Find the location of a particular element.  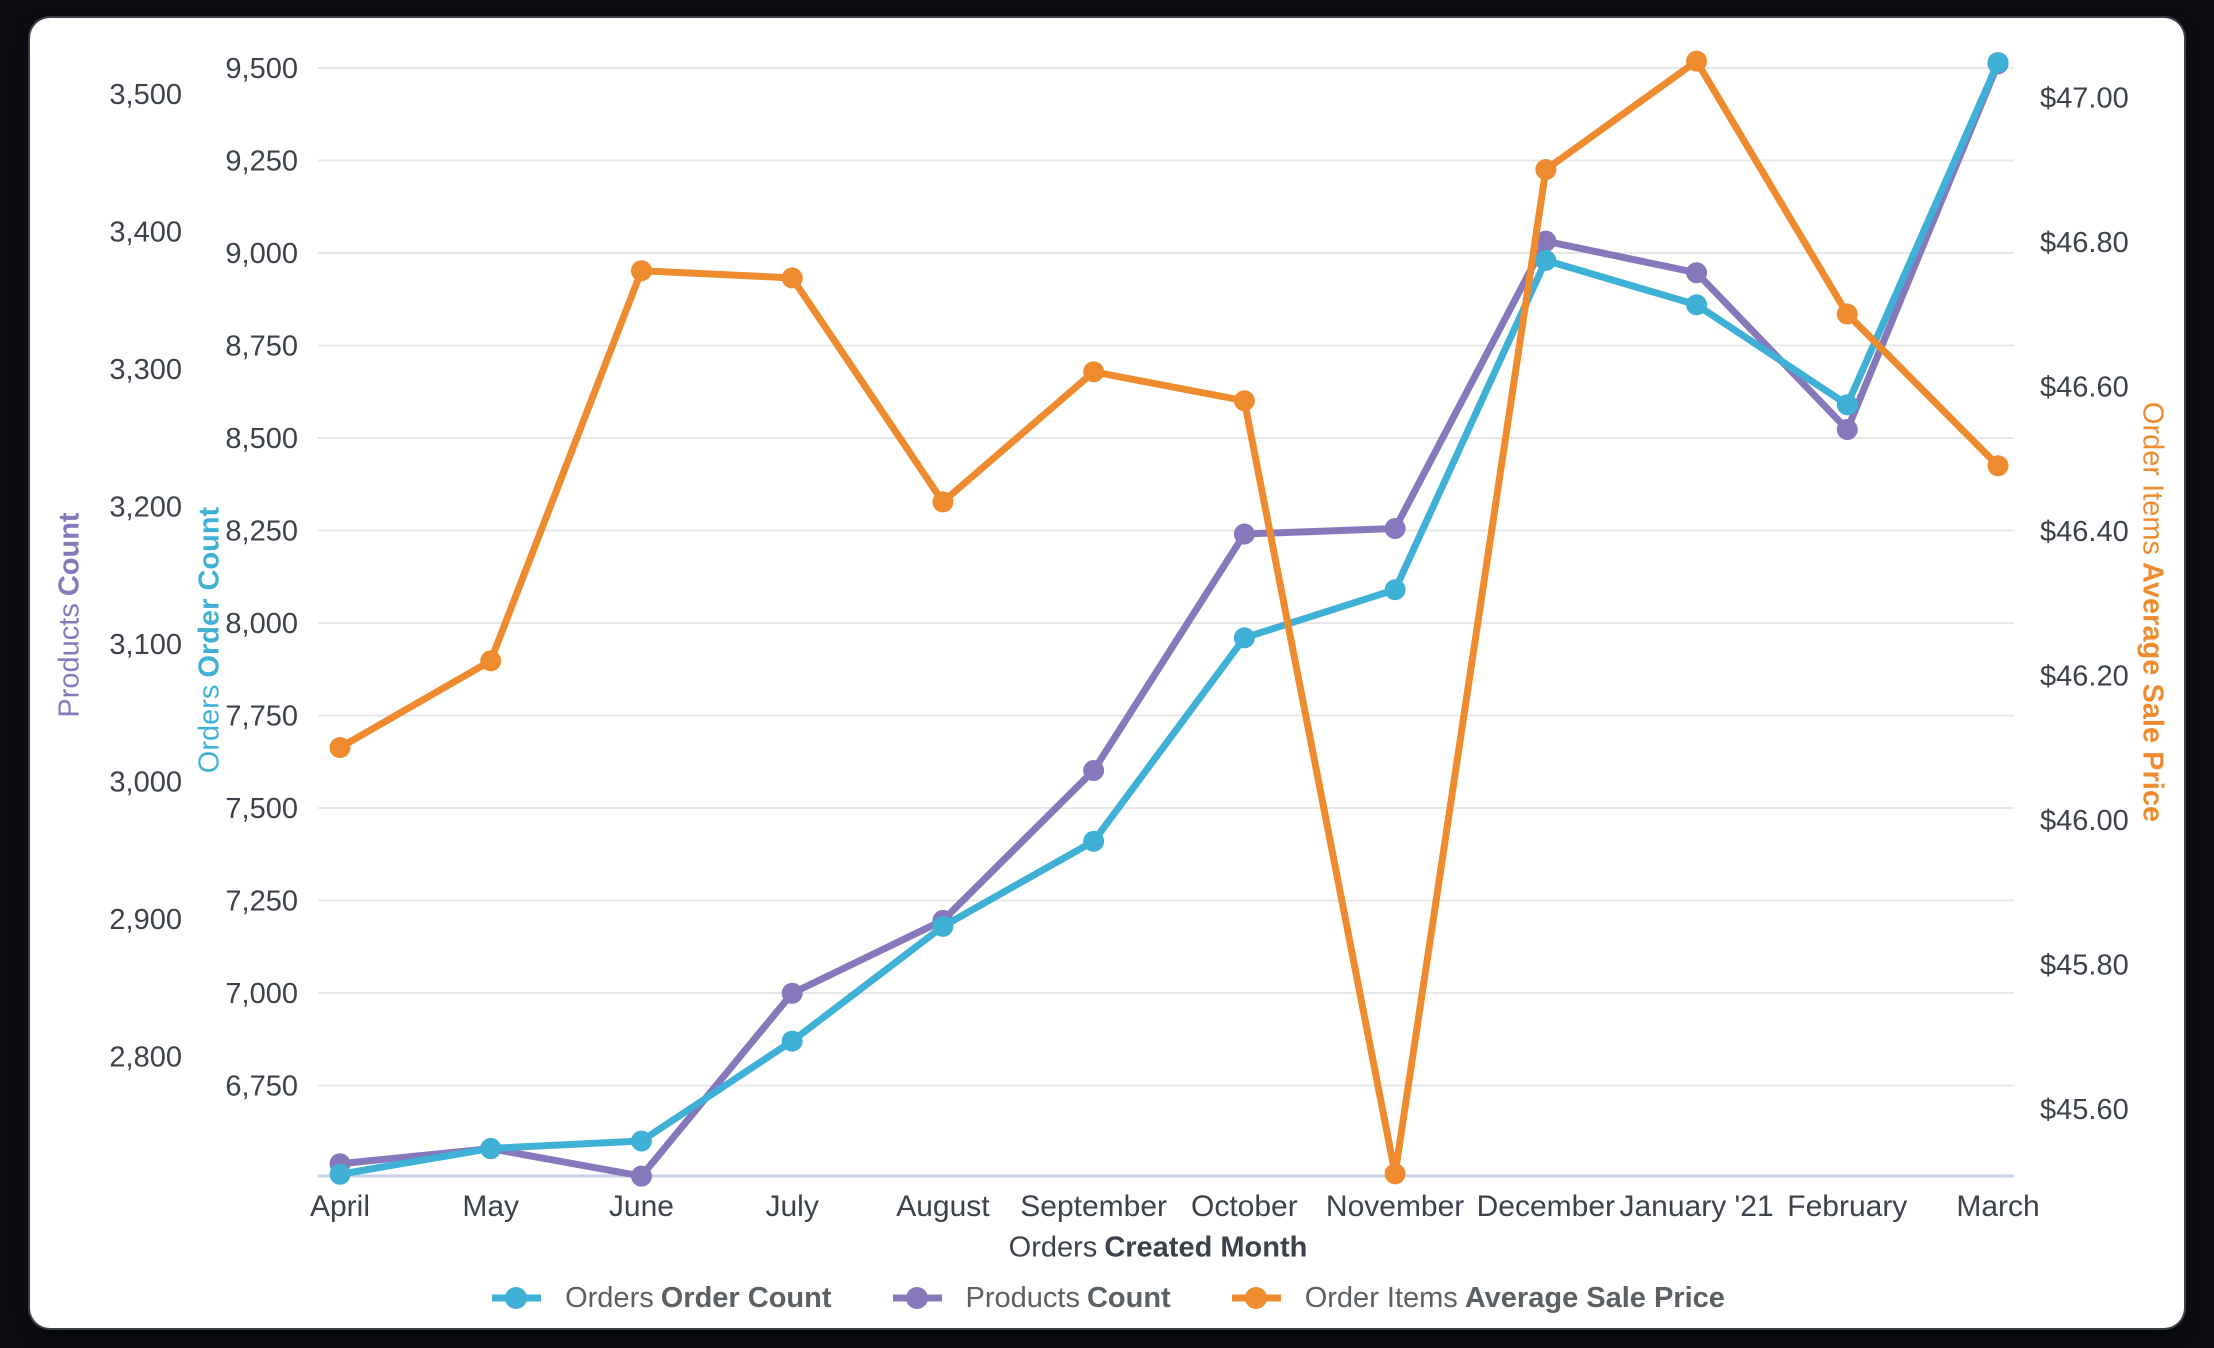

y-axis-tick-label-price: $45.60 is located at coordinates (2084, 1110).